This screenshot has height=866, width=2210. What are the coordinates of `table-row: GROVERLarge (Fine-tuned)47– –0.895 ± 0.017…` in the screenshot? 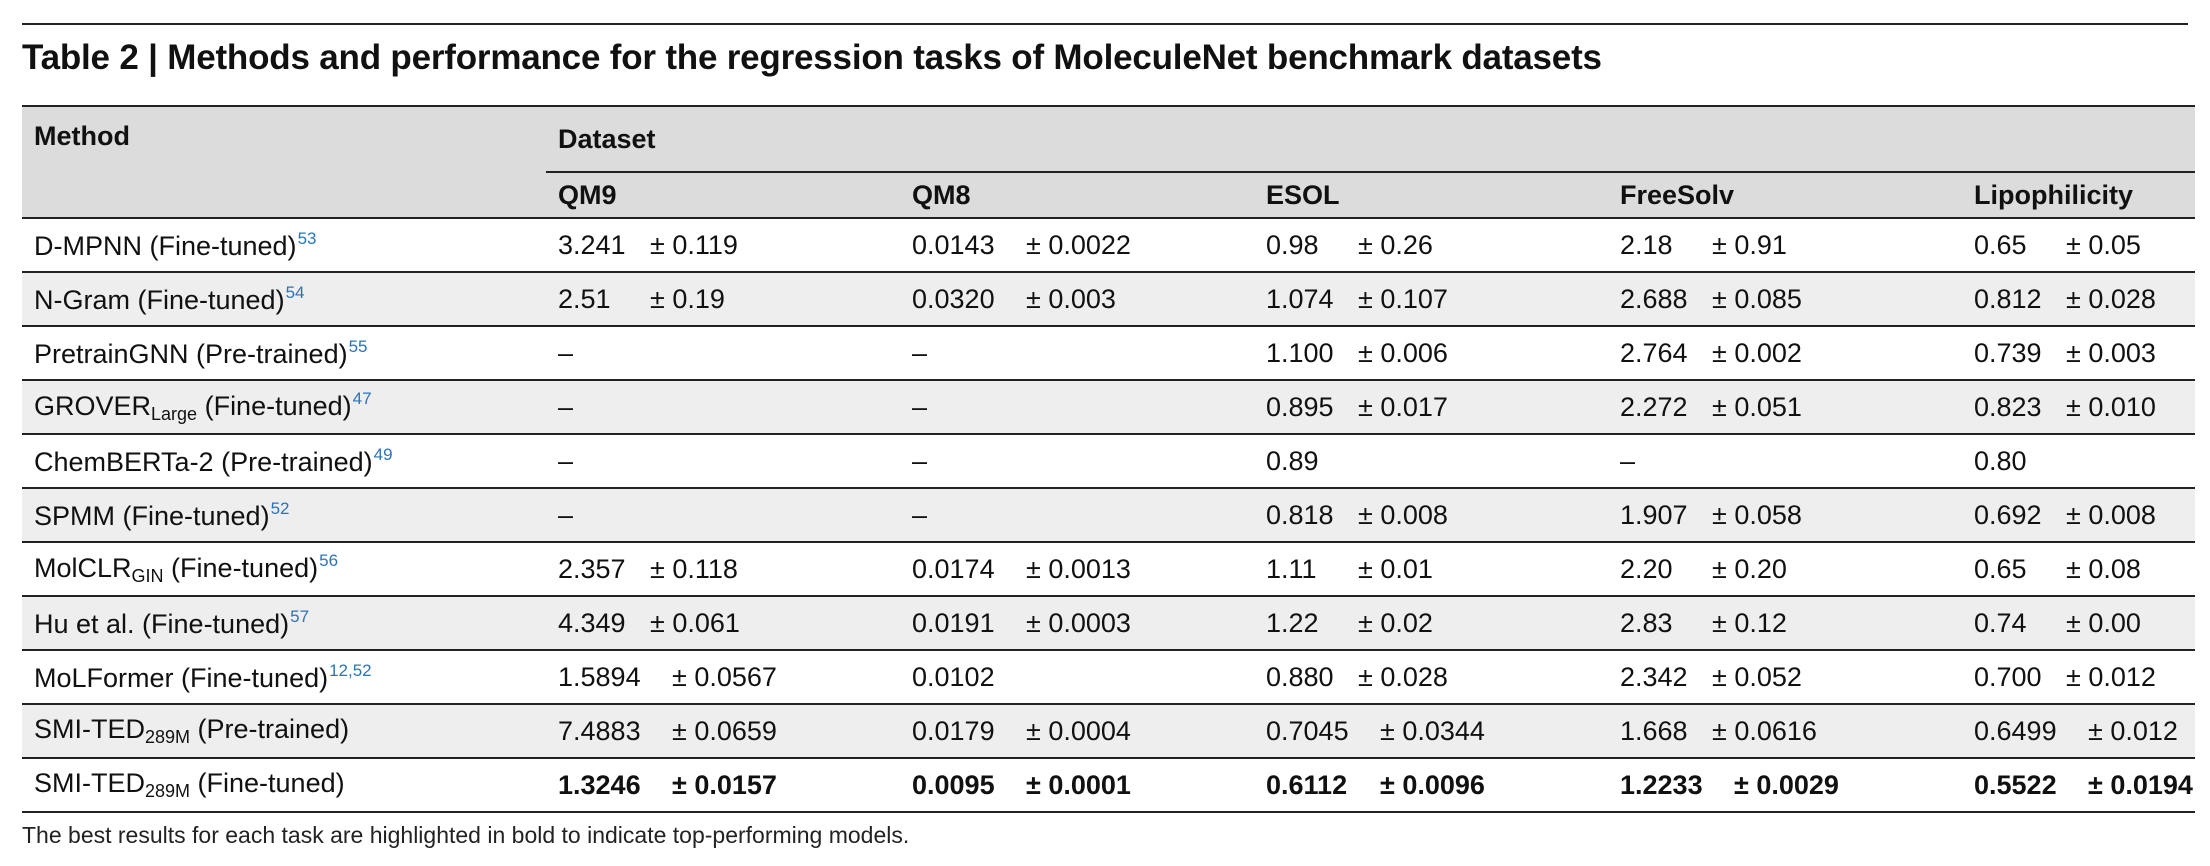 It's located at (1109, 406).